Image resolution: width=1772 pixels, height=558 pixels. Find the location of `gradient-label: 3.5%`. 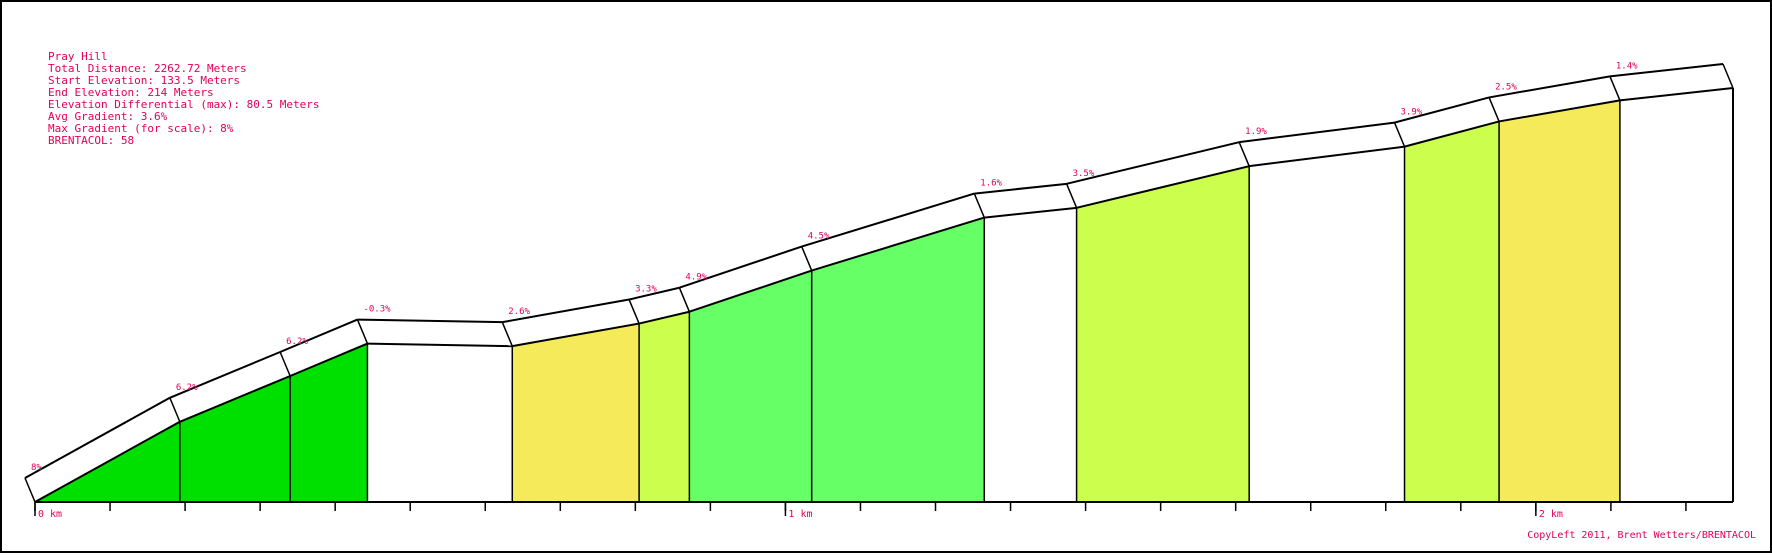

gradient-label: 3.5% is located at coordinates (1084, 174).